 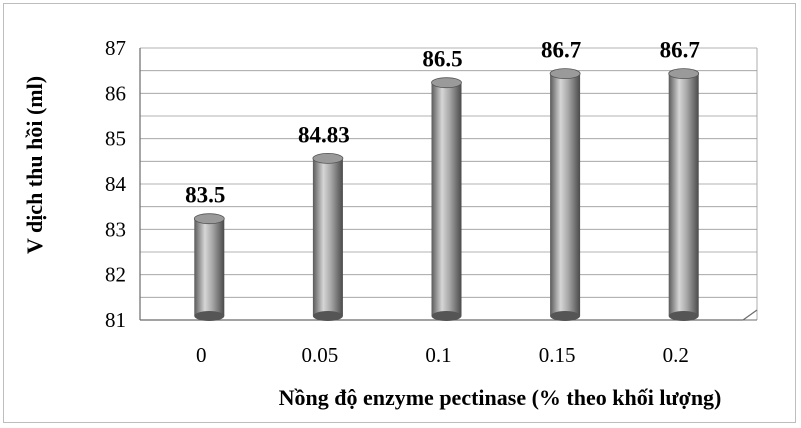 What do you see at coordinates (442, 59) in the screenshot?
I see `data-label: 86.5` at bounding box center [442, 59].